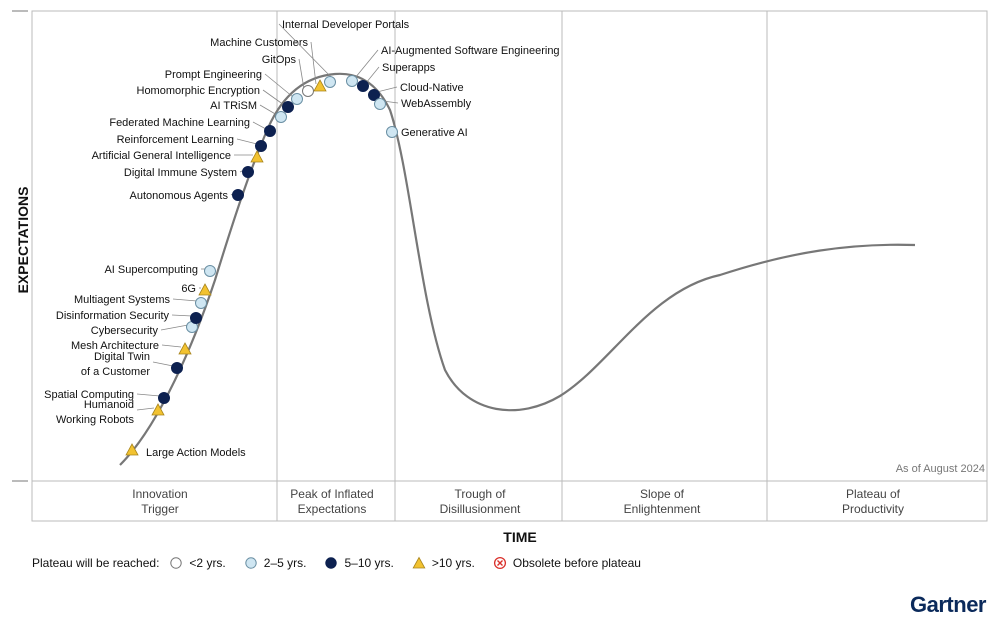  Describe the element at coordinates (199, 91) in the screenshot. I see `tech-label: Homomorphic Encryption` at that location.